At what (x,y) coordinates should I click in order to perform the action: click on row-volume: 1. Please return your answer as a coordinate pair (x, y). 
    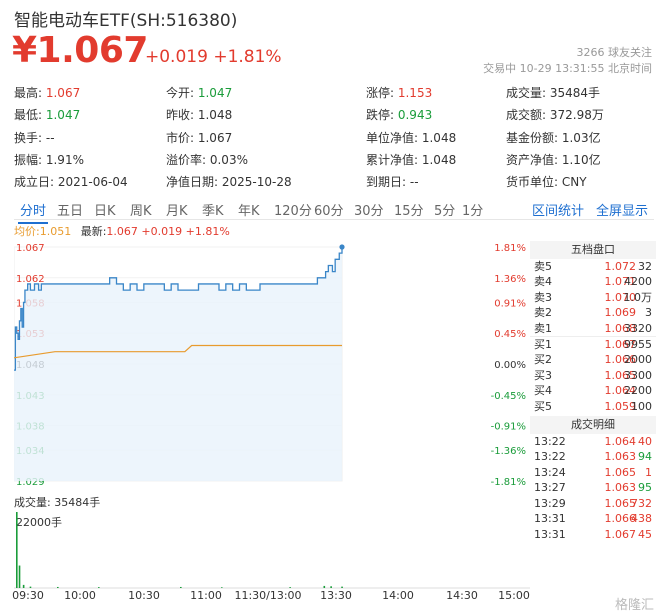
    Looking at the image, I should click on (648, 472).